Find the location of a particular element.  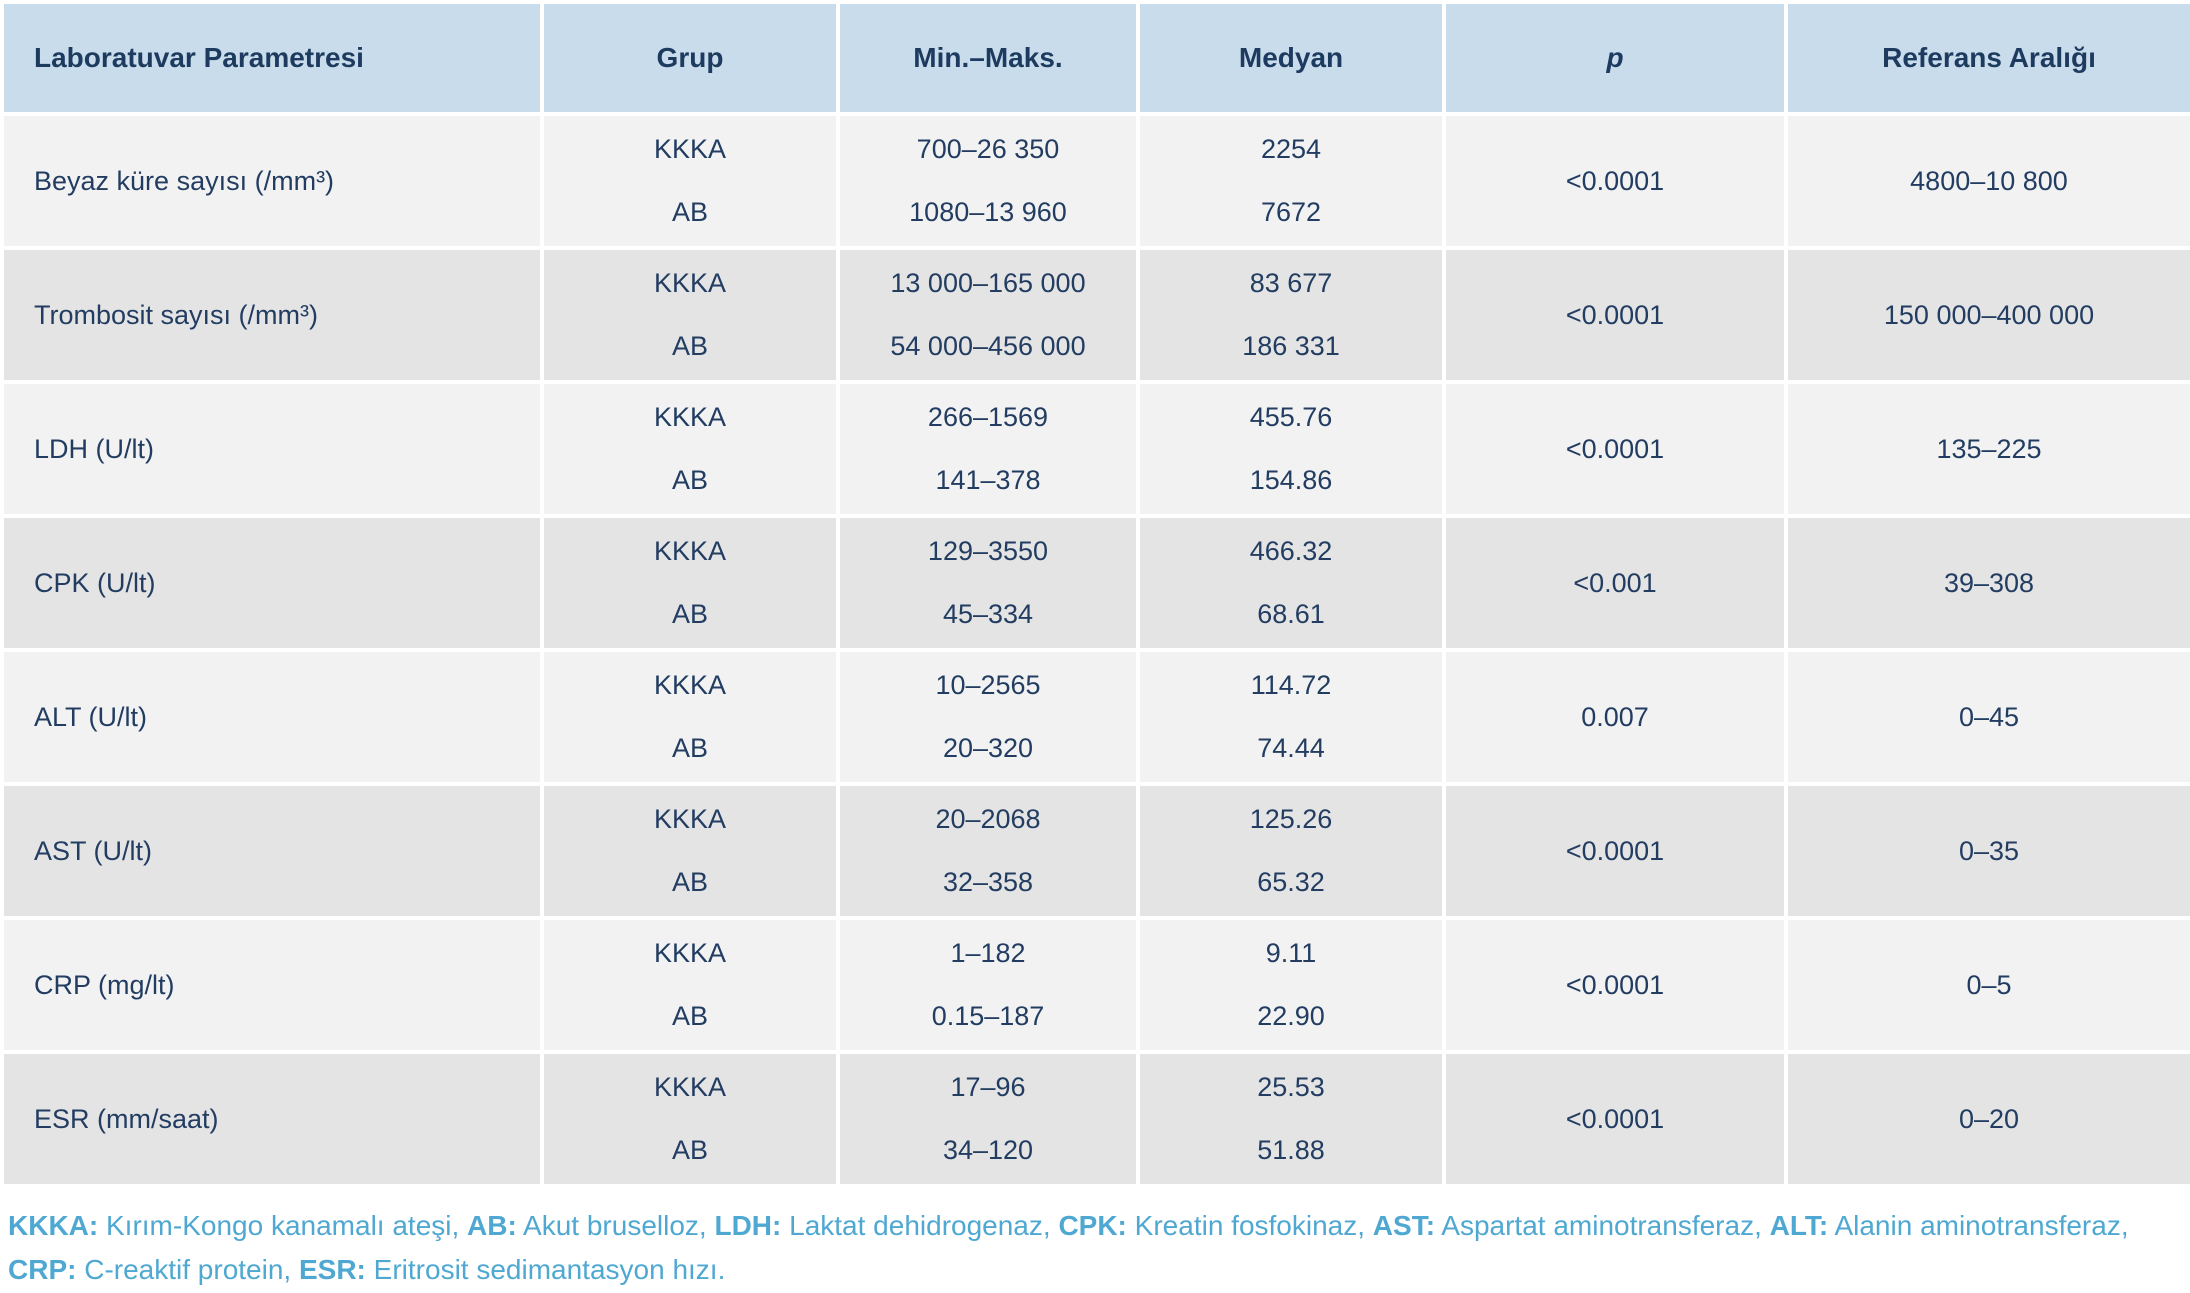

medyan-cell-value: 114.72 is located at coordinates (1291, 685).